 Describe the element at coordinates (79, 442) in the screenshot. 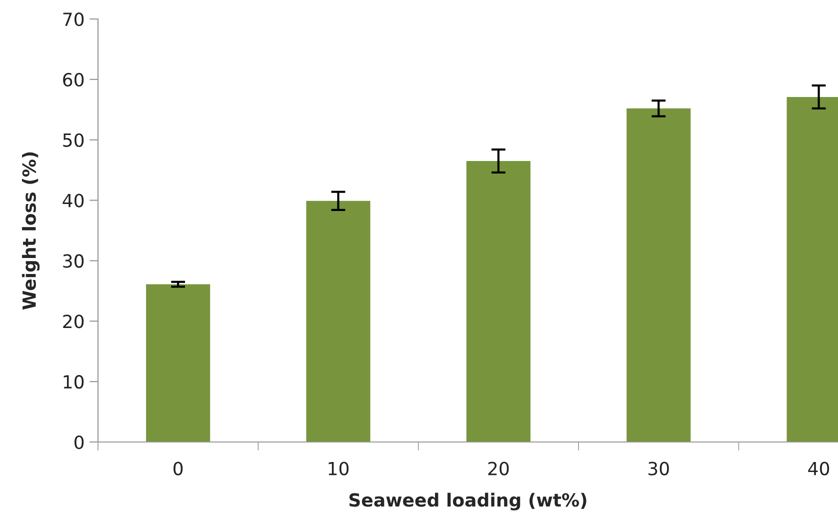

I see `y-tick-label: 0` at that location.